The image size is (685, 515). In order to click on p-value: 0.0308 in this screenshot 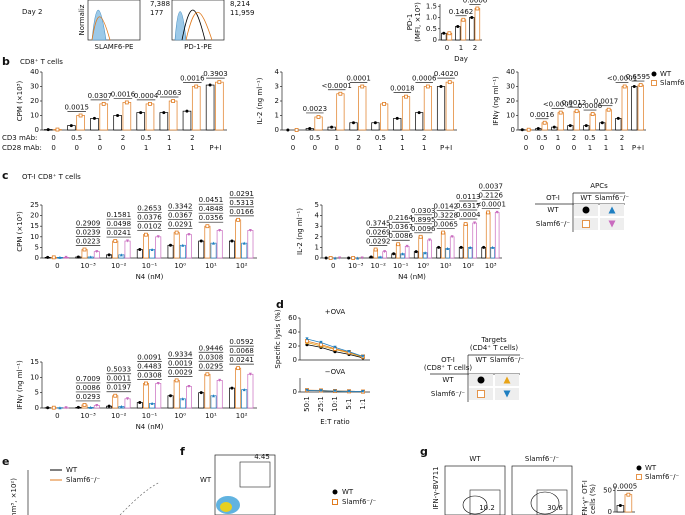, I will do `click(149, 375)`.